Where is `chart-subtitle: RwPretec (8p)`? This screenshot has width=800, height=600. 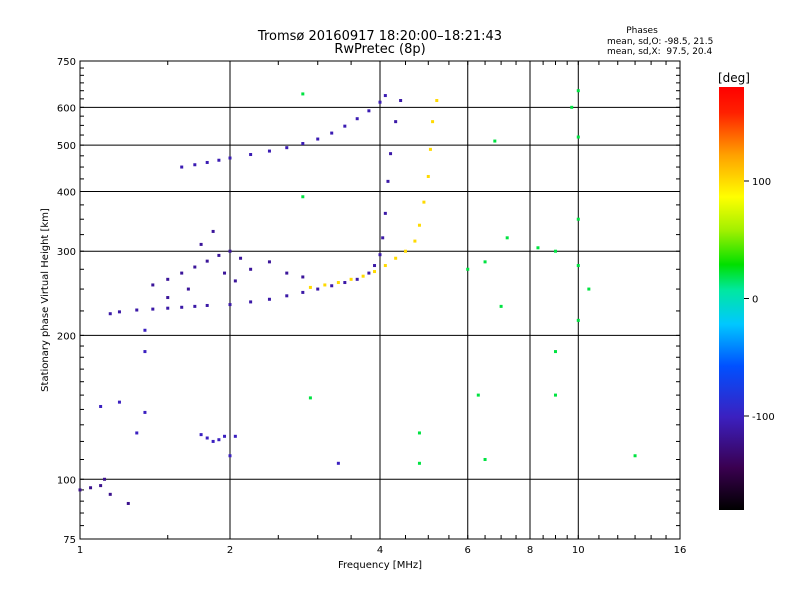 chart-subtitle: RwPretec (8p) is located at coordinates (379, 49).